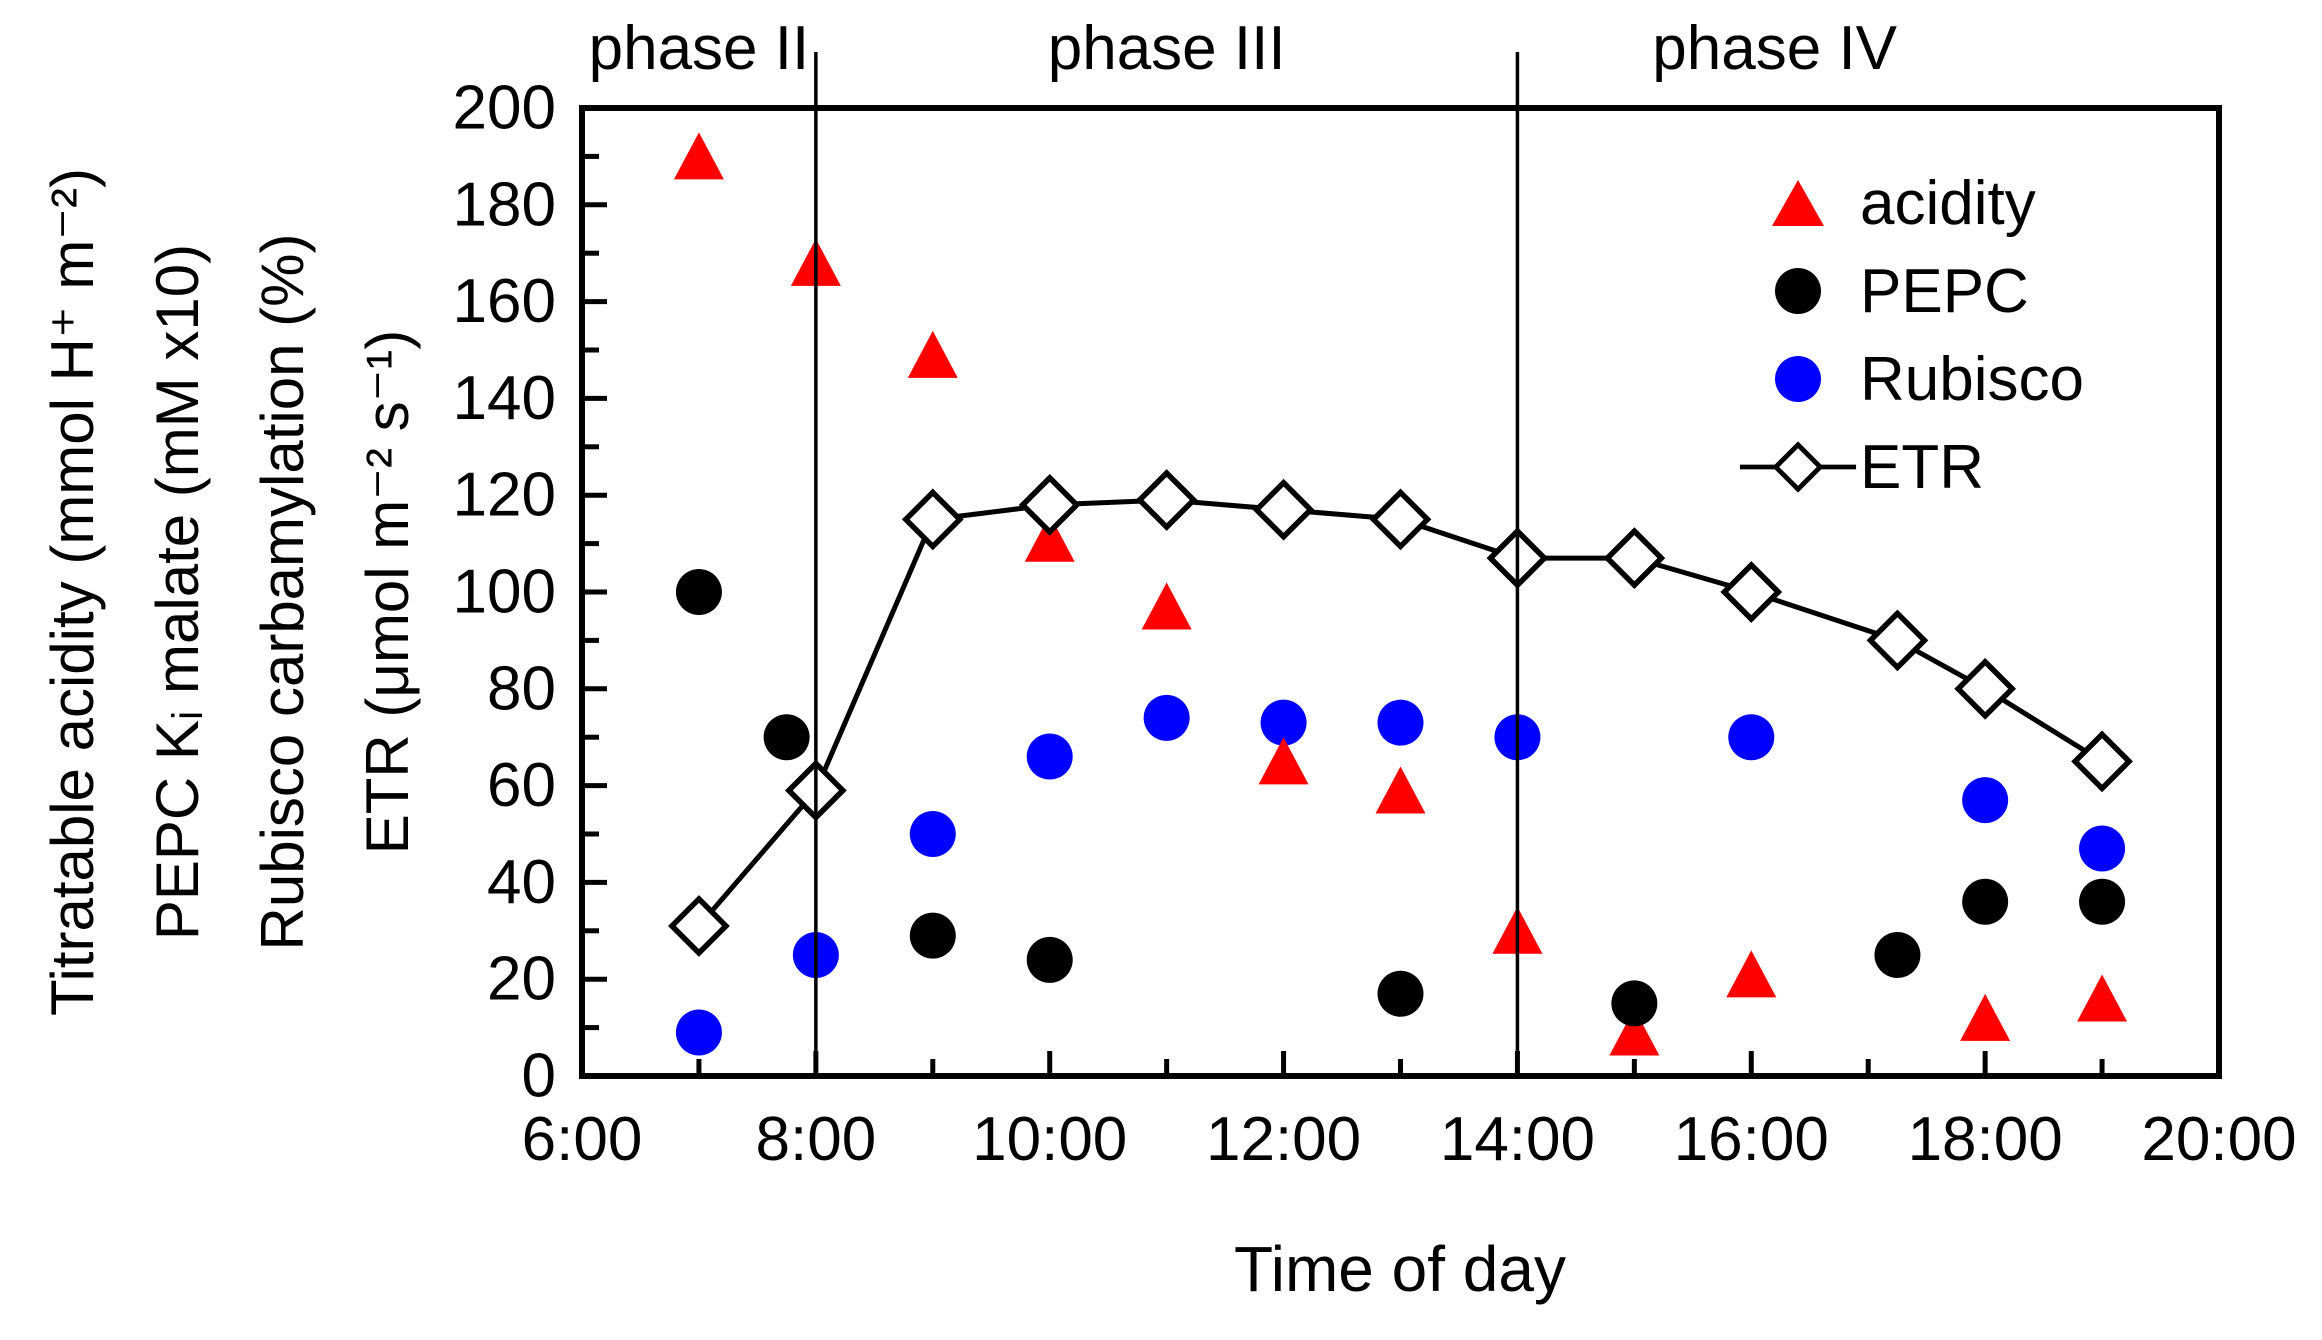 This screenshot has height=1340, width=2322. What do you see at coordinates (504, 204) in the screenshot?
I see `y-tick-label: 180` at bounding box center [504, 204].